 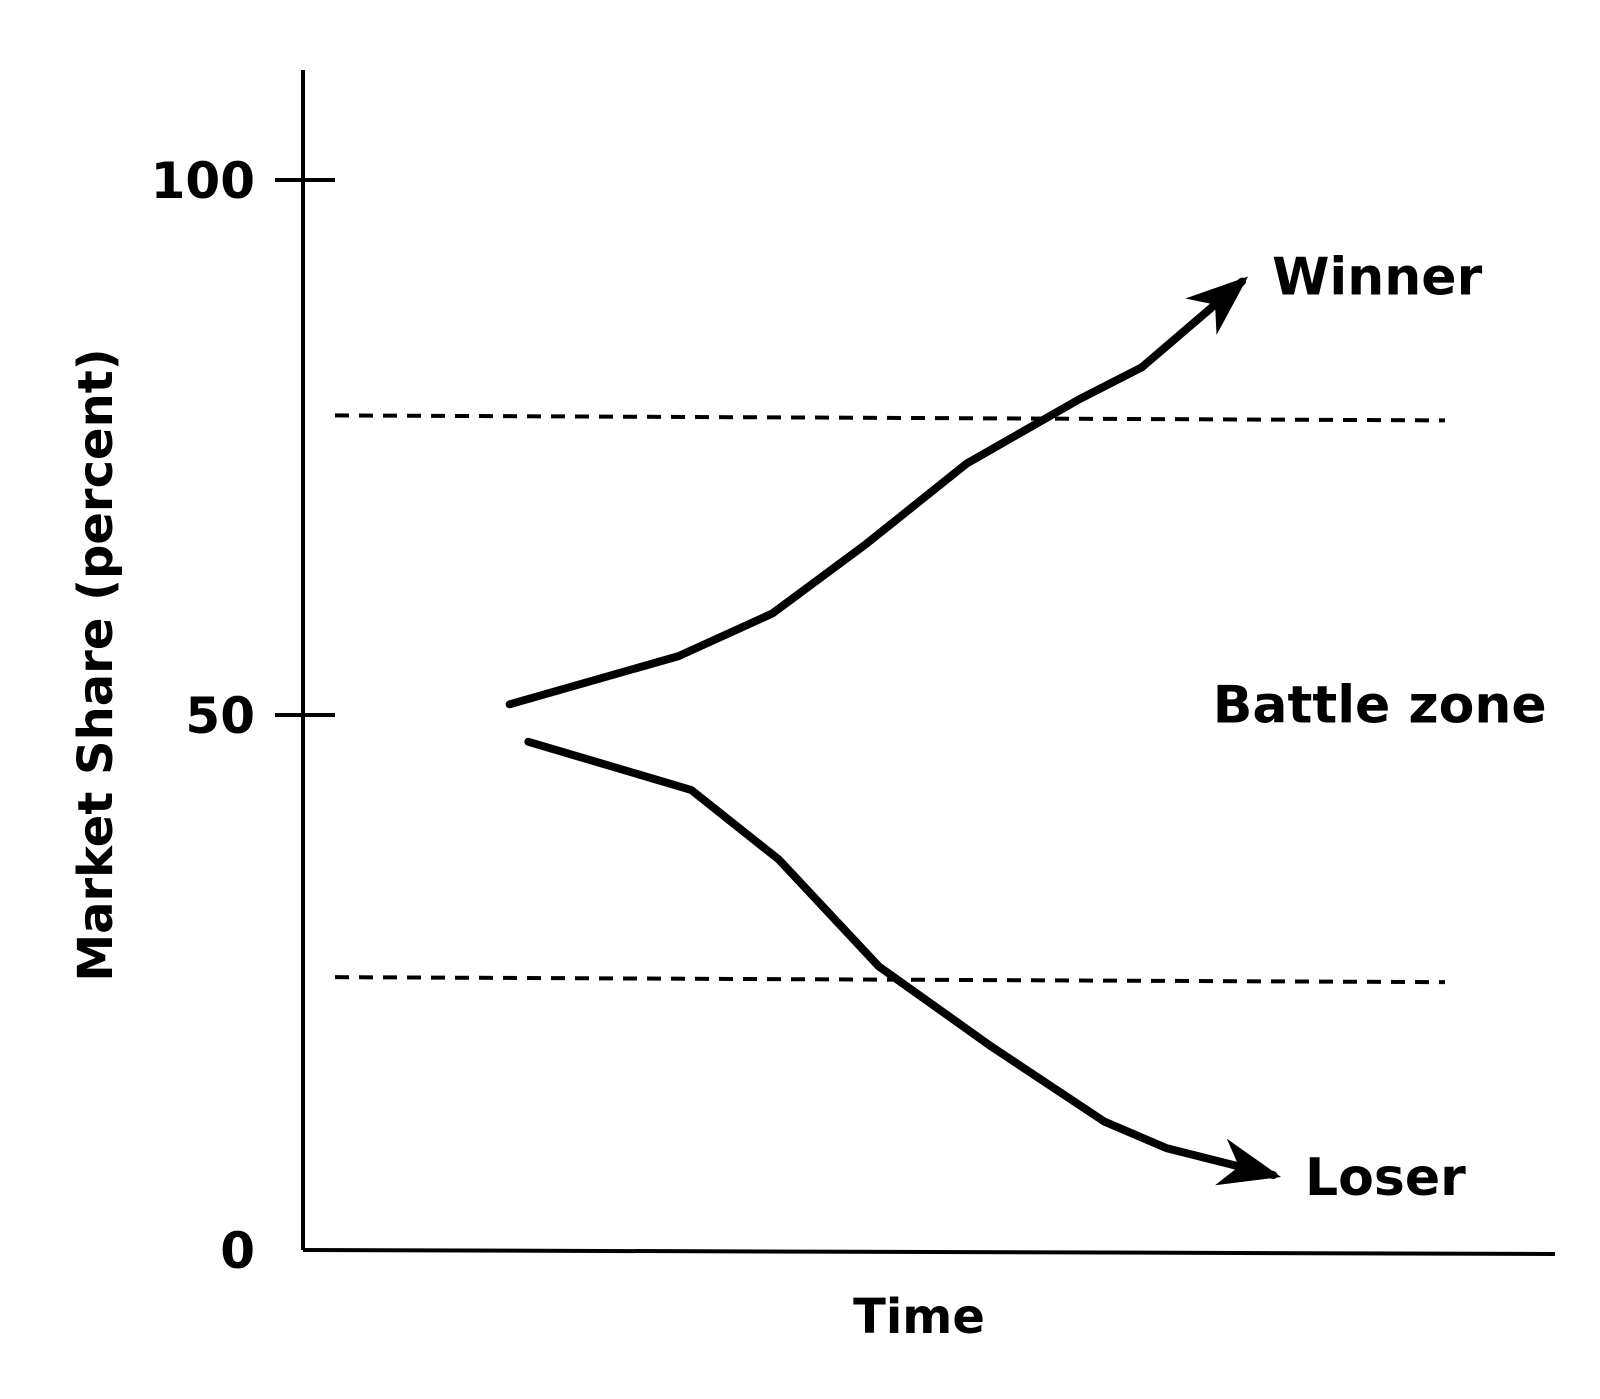 I want to click on annotation-battle-zone: Battle zone, so click(x=1380, y=705).